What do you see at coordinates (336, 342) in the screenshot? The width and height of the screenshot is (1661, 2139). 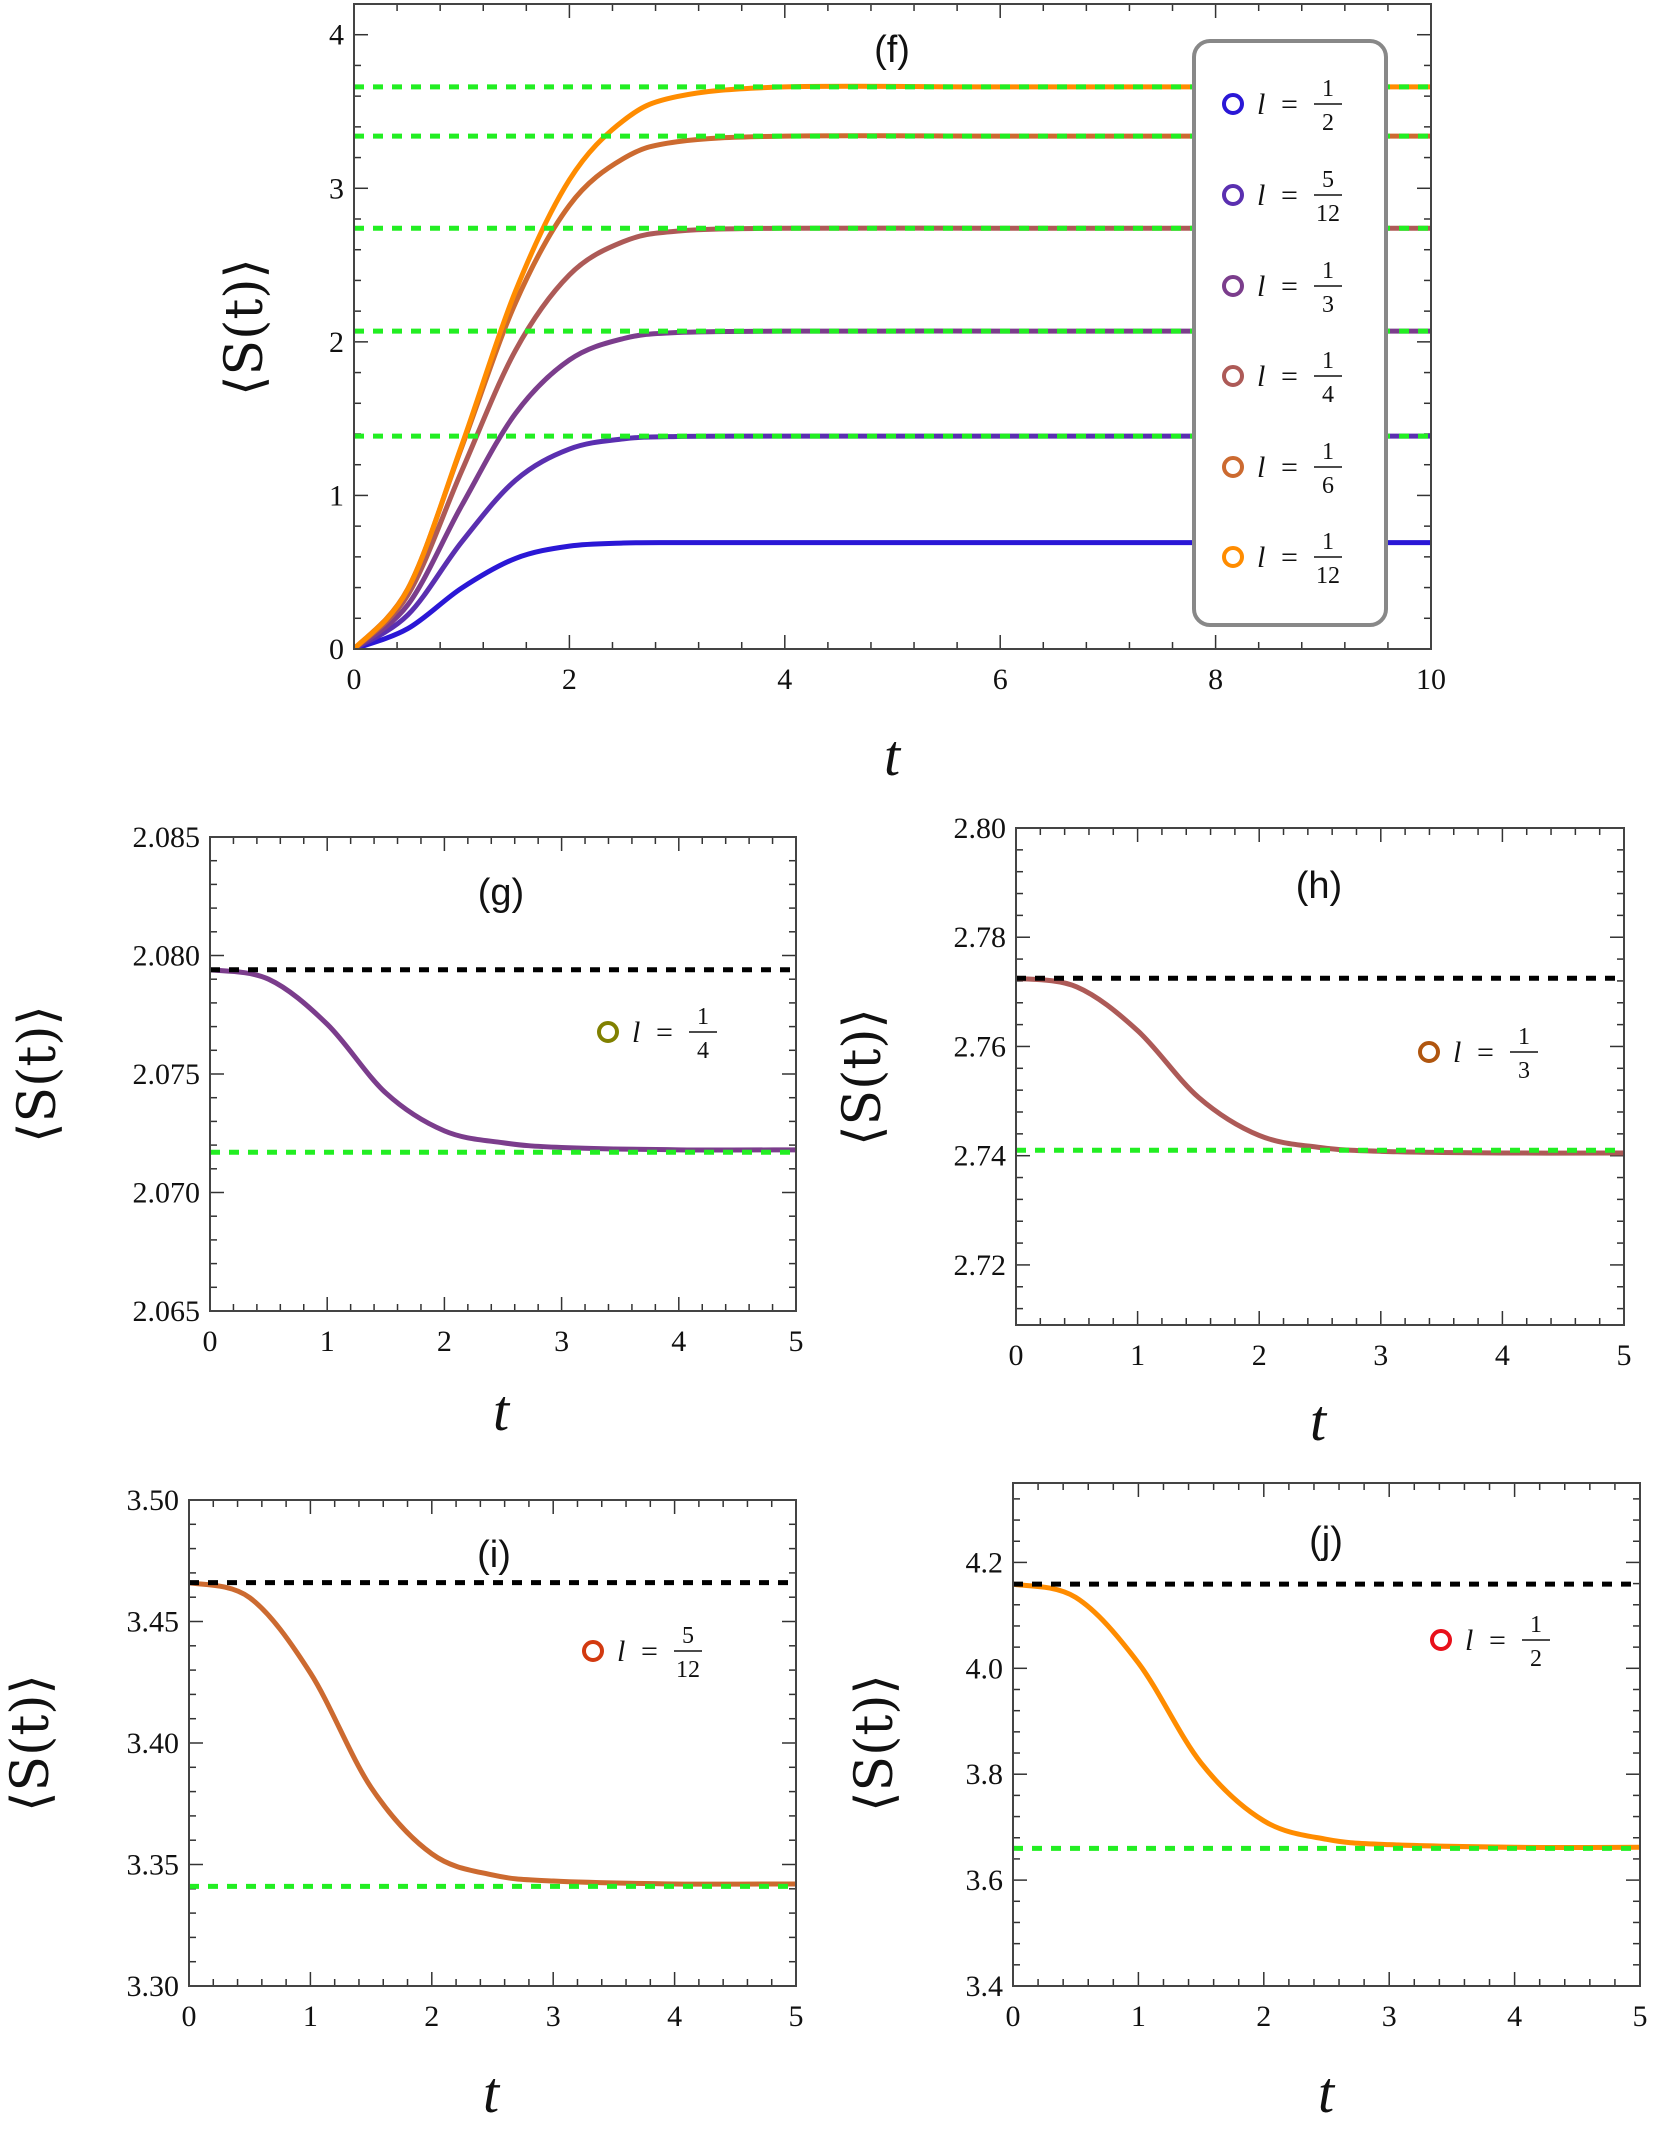 I see `y-tick-label: 2` at bounding box center [336, 342].